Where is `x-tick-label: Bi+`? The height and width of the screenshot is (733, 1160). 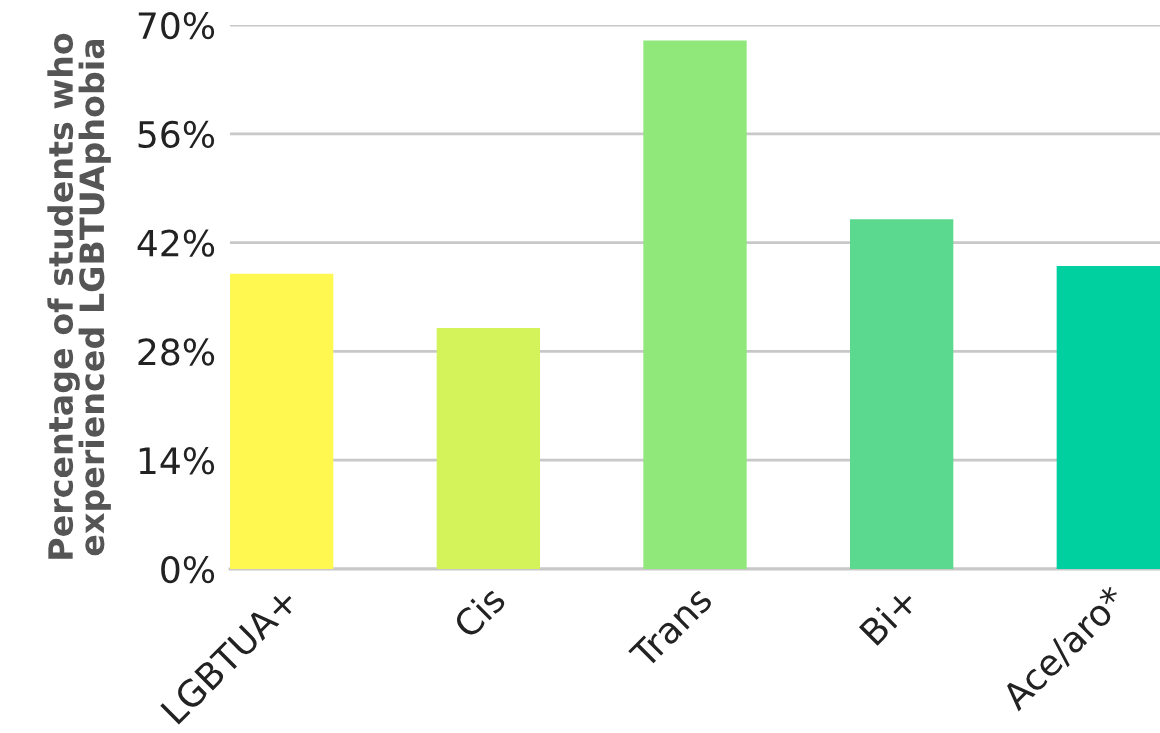
x-tick-label: Bi+ is located at coordinates (888, 615).